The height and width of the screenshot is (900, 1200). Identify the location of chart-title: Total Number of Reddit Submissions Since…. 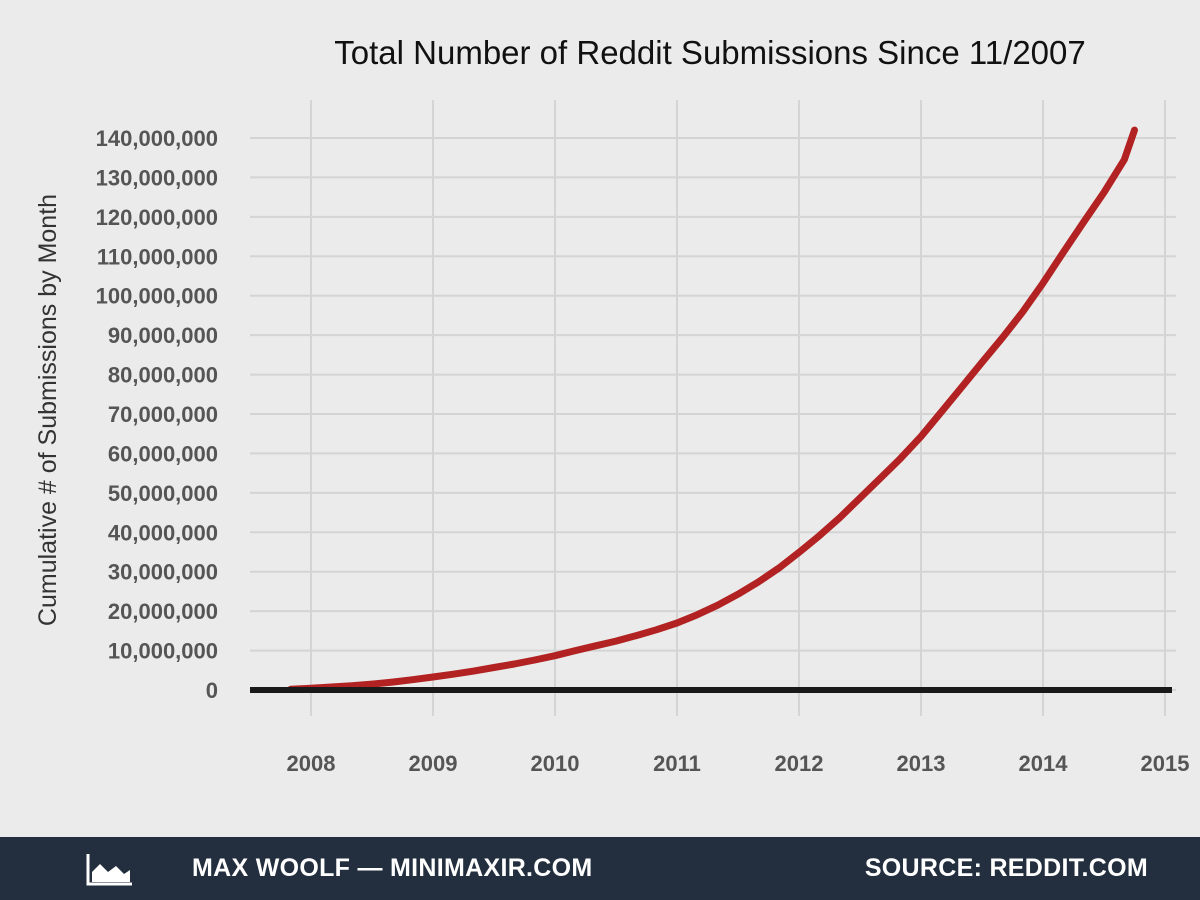
(709, 52).